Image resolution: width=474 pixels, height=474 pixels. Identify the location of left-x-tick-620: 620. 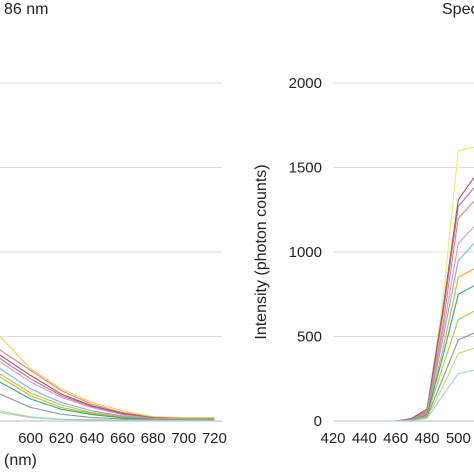
(61, 438).